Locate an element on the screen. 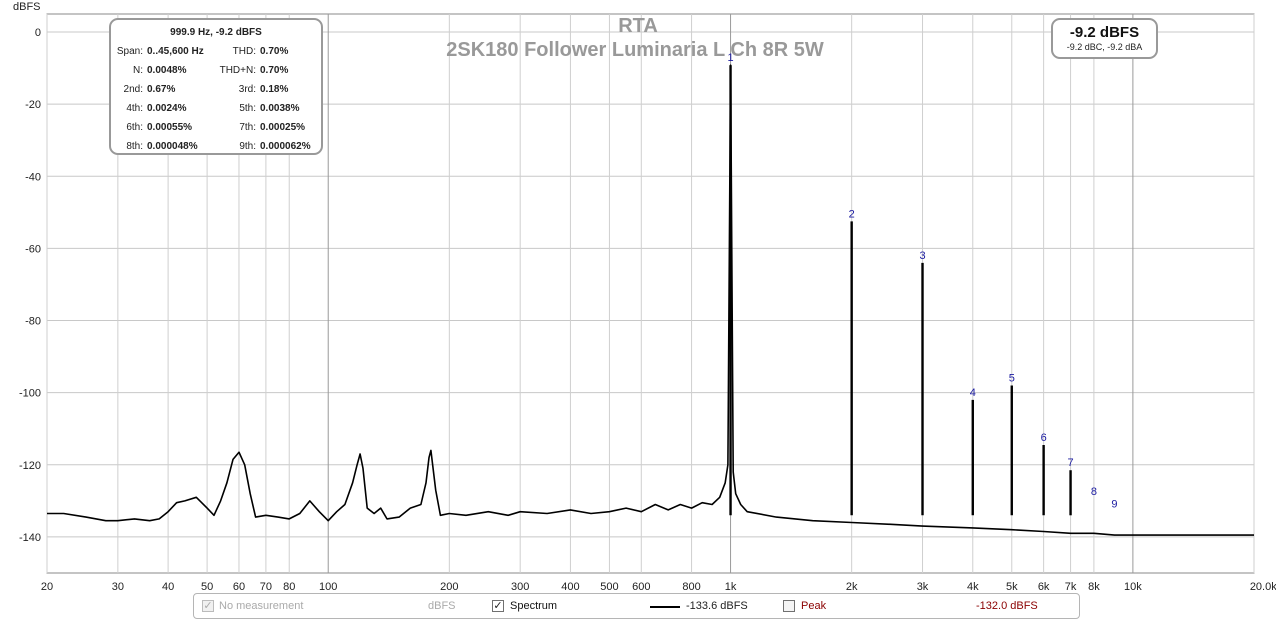 This screenshot has height=621, width=1276. spectrum-value: -133.6 dBFS is located at coordinates (717, 606).